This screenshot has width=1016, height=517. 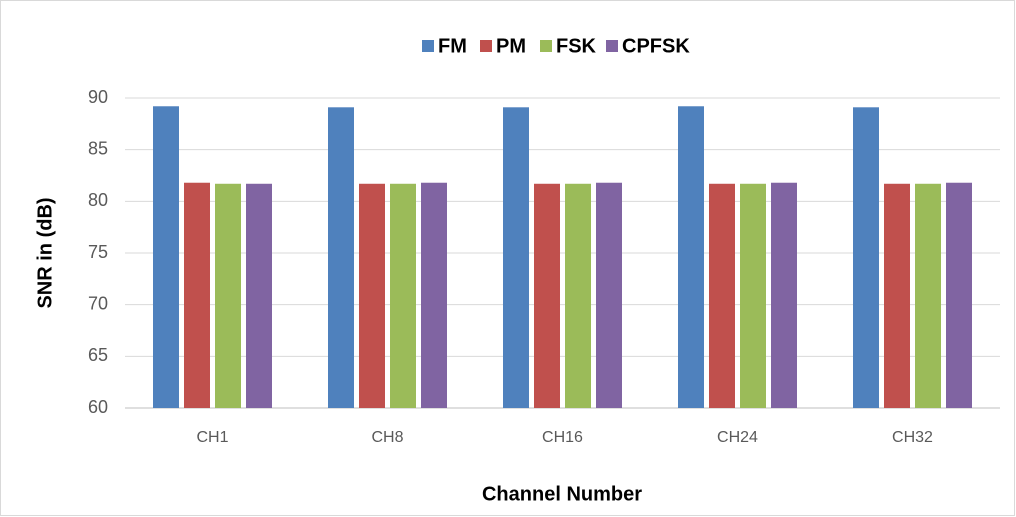 I want to click on y-tick-label: 70, so click(x=98, y=303).